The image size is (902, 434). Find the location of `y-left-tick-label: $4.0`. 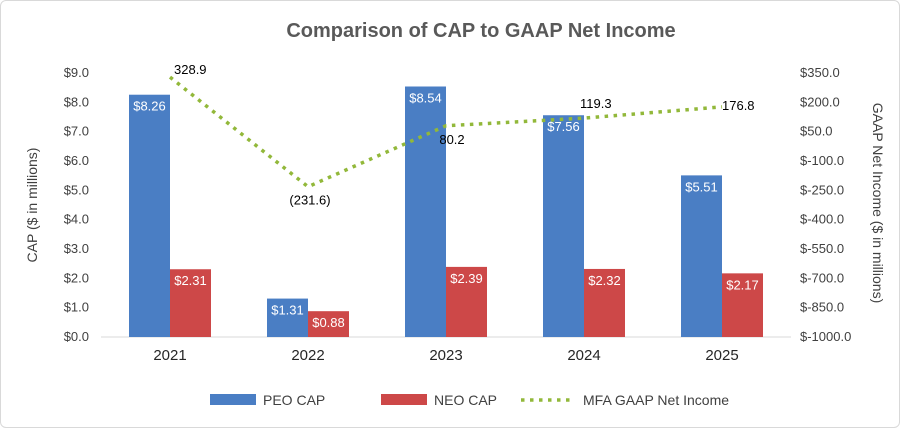

y-left-tick-label: $4.0 is located at coordinates (76, 219).